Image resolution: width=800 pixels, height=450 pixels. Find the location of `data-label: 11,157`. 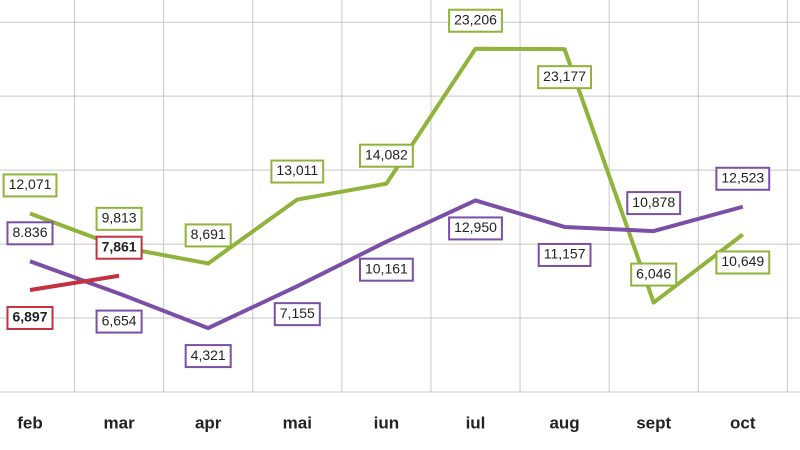

data-label: 11,157 is located at coordinates (564, 254).